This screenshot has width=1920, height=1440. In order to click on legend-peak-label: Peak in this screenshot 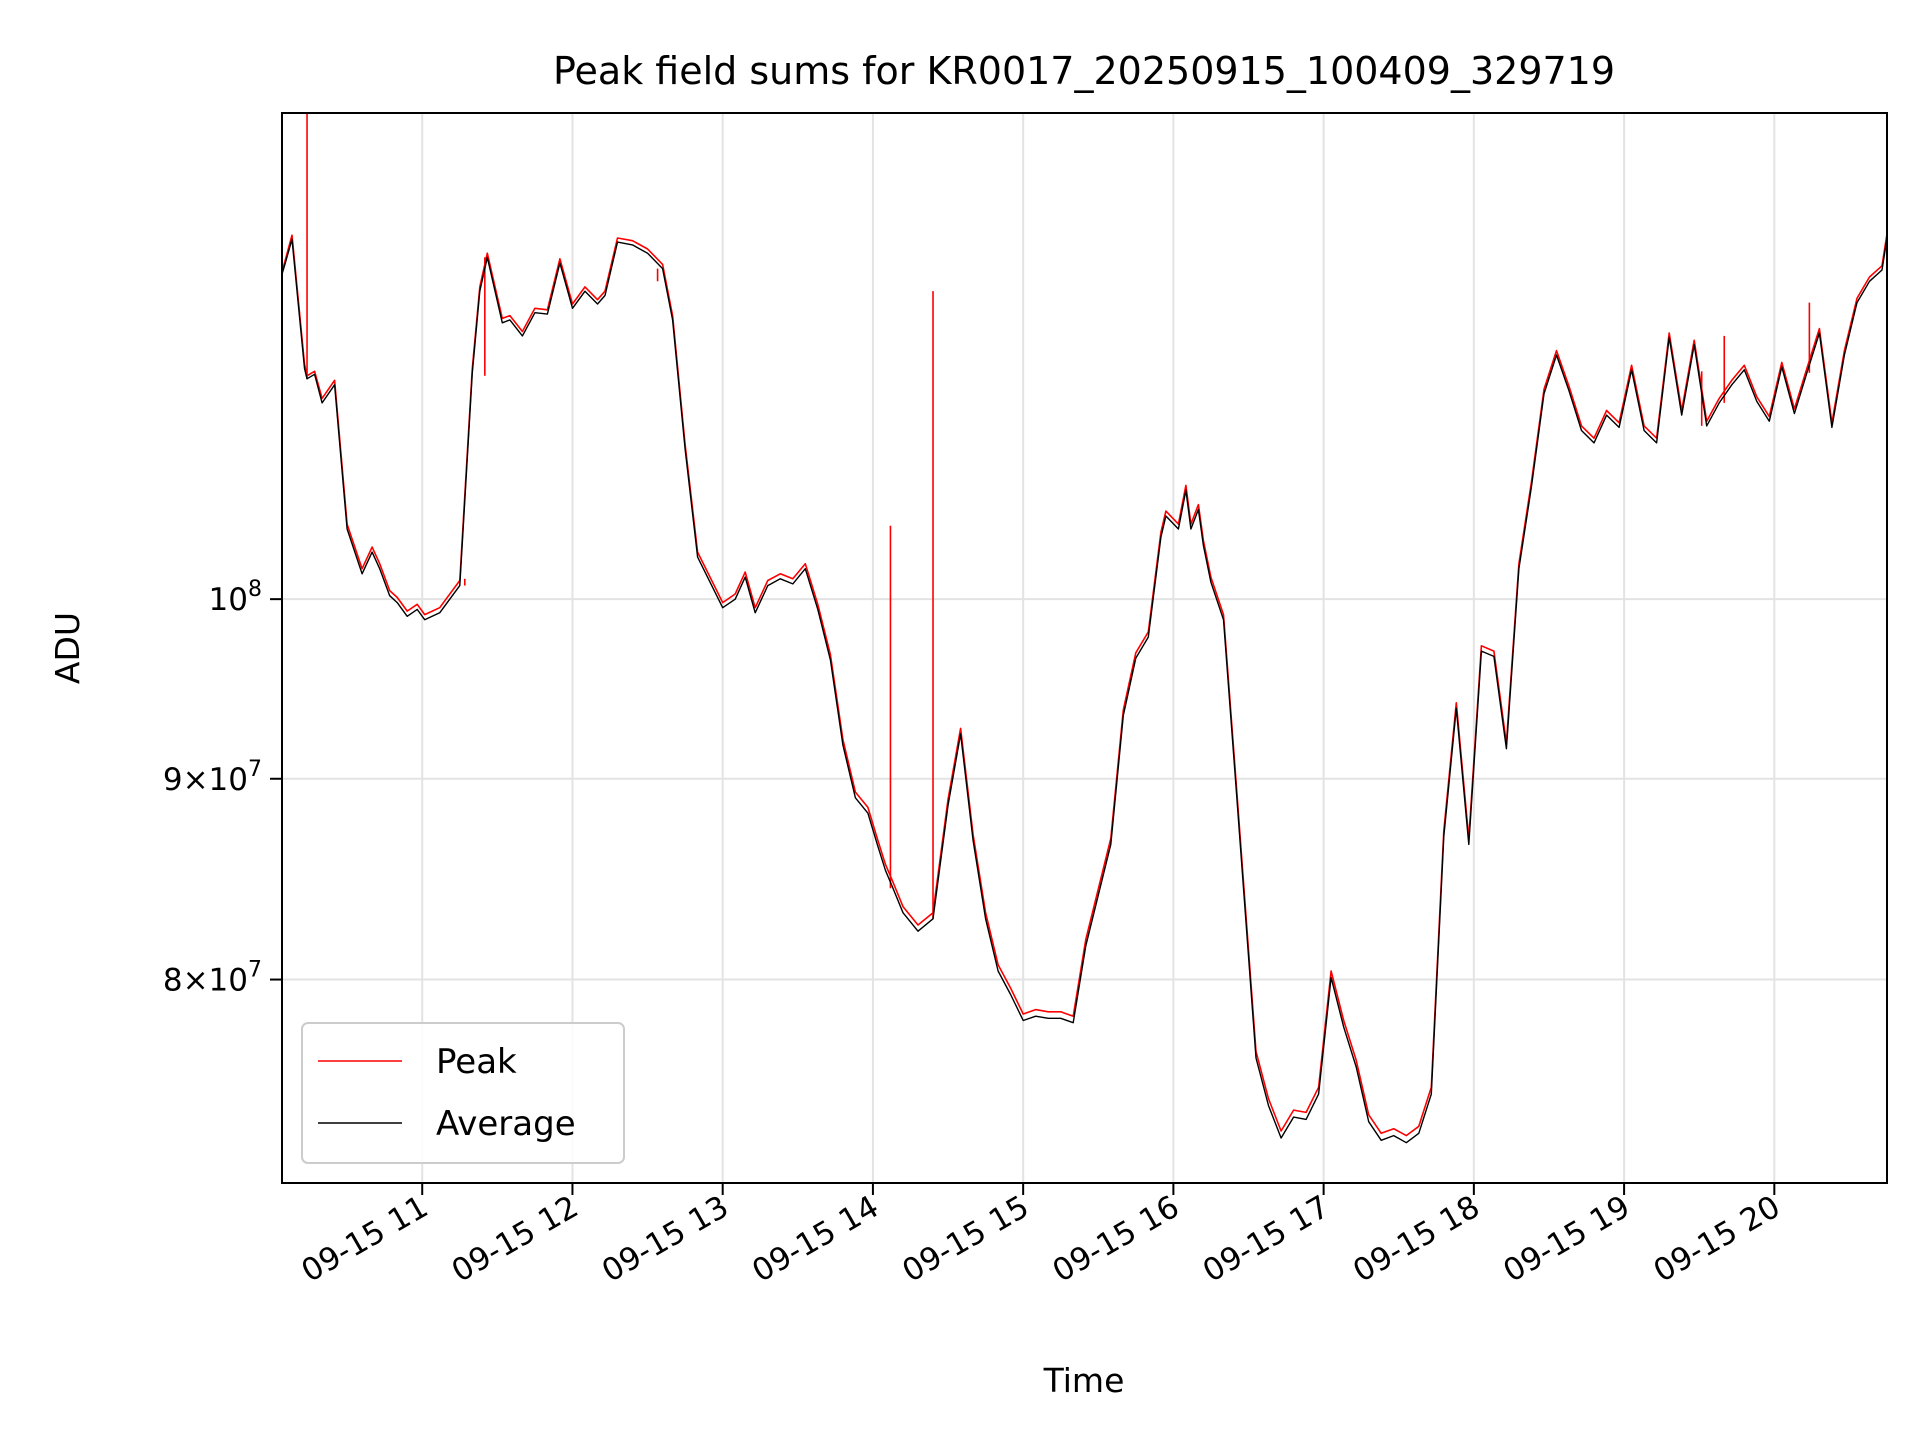, I will do `click(476, 1062)`.